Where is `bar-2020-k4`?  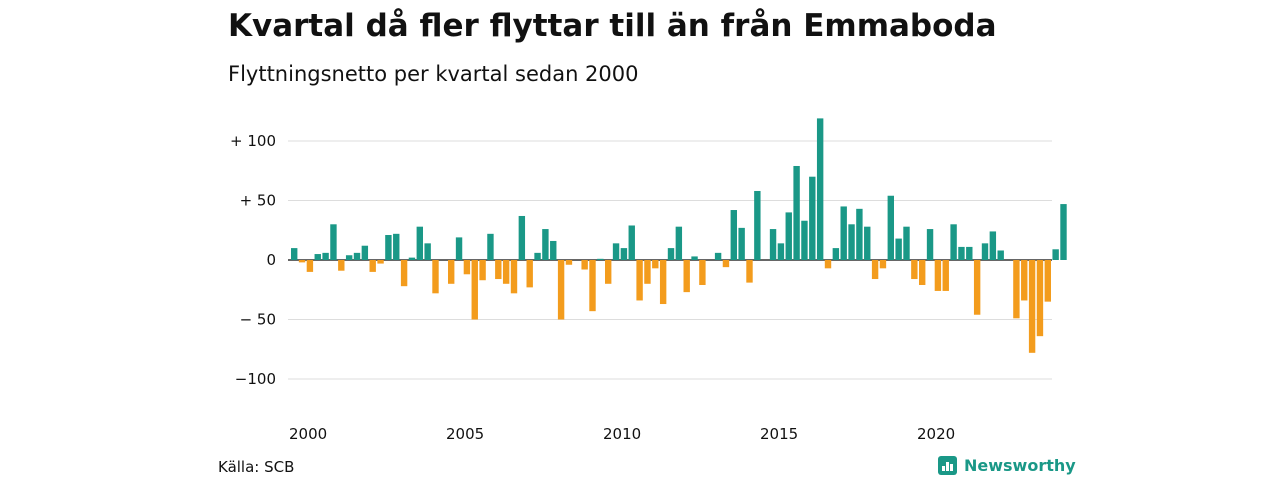
bar-2020-k4 is located at coordinates (945, 275).